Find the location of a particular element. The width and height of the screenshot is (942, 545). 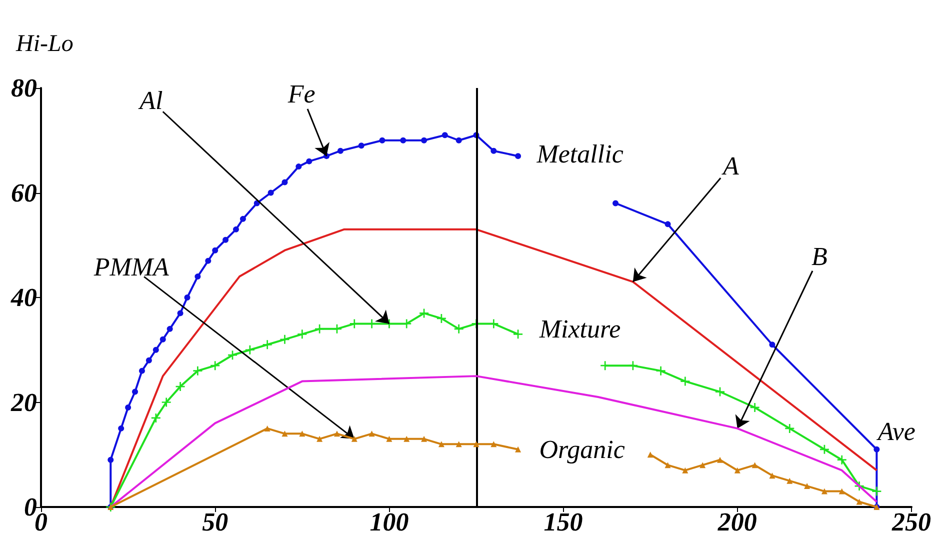

x-tick-label: 100 is located at coordinates (389, 522).